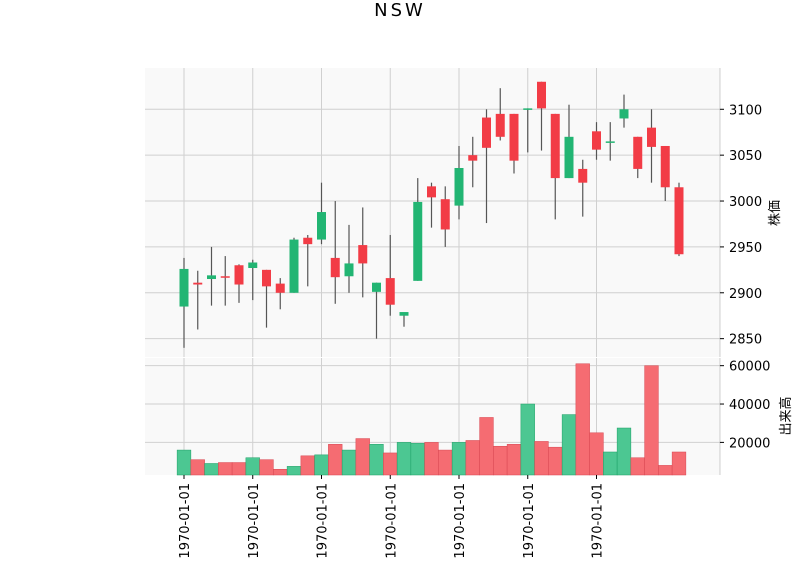  Describe the element at coordinates (745, 202) in the screenshot. I see `price-tick-label: 3000` at that location.